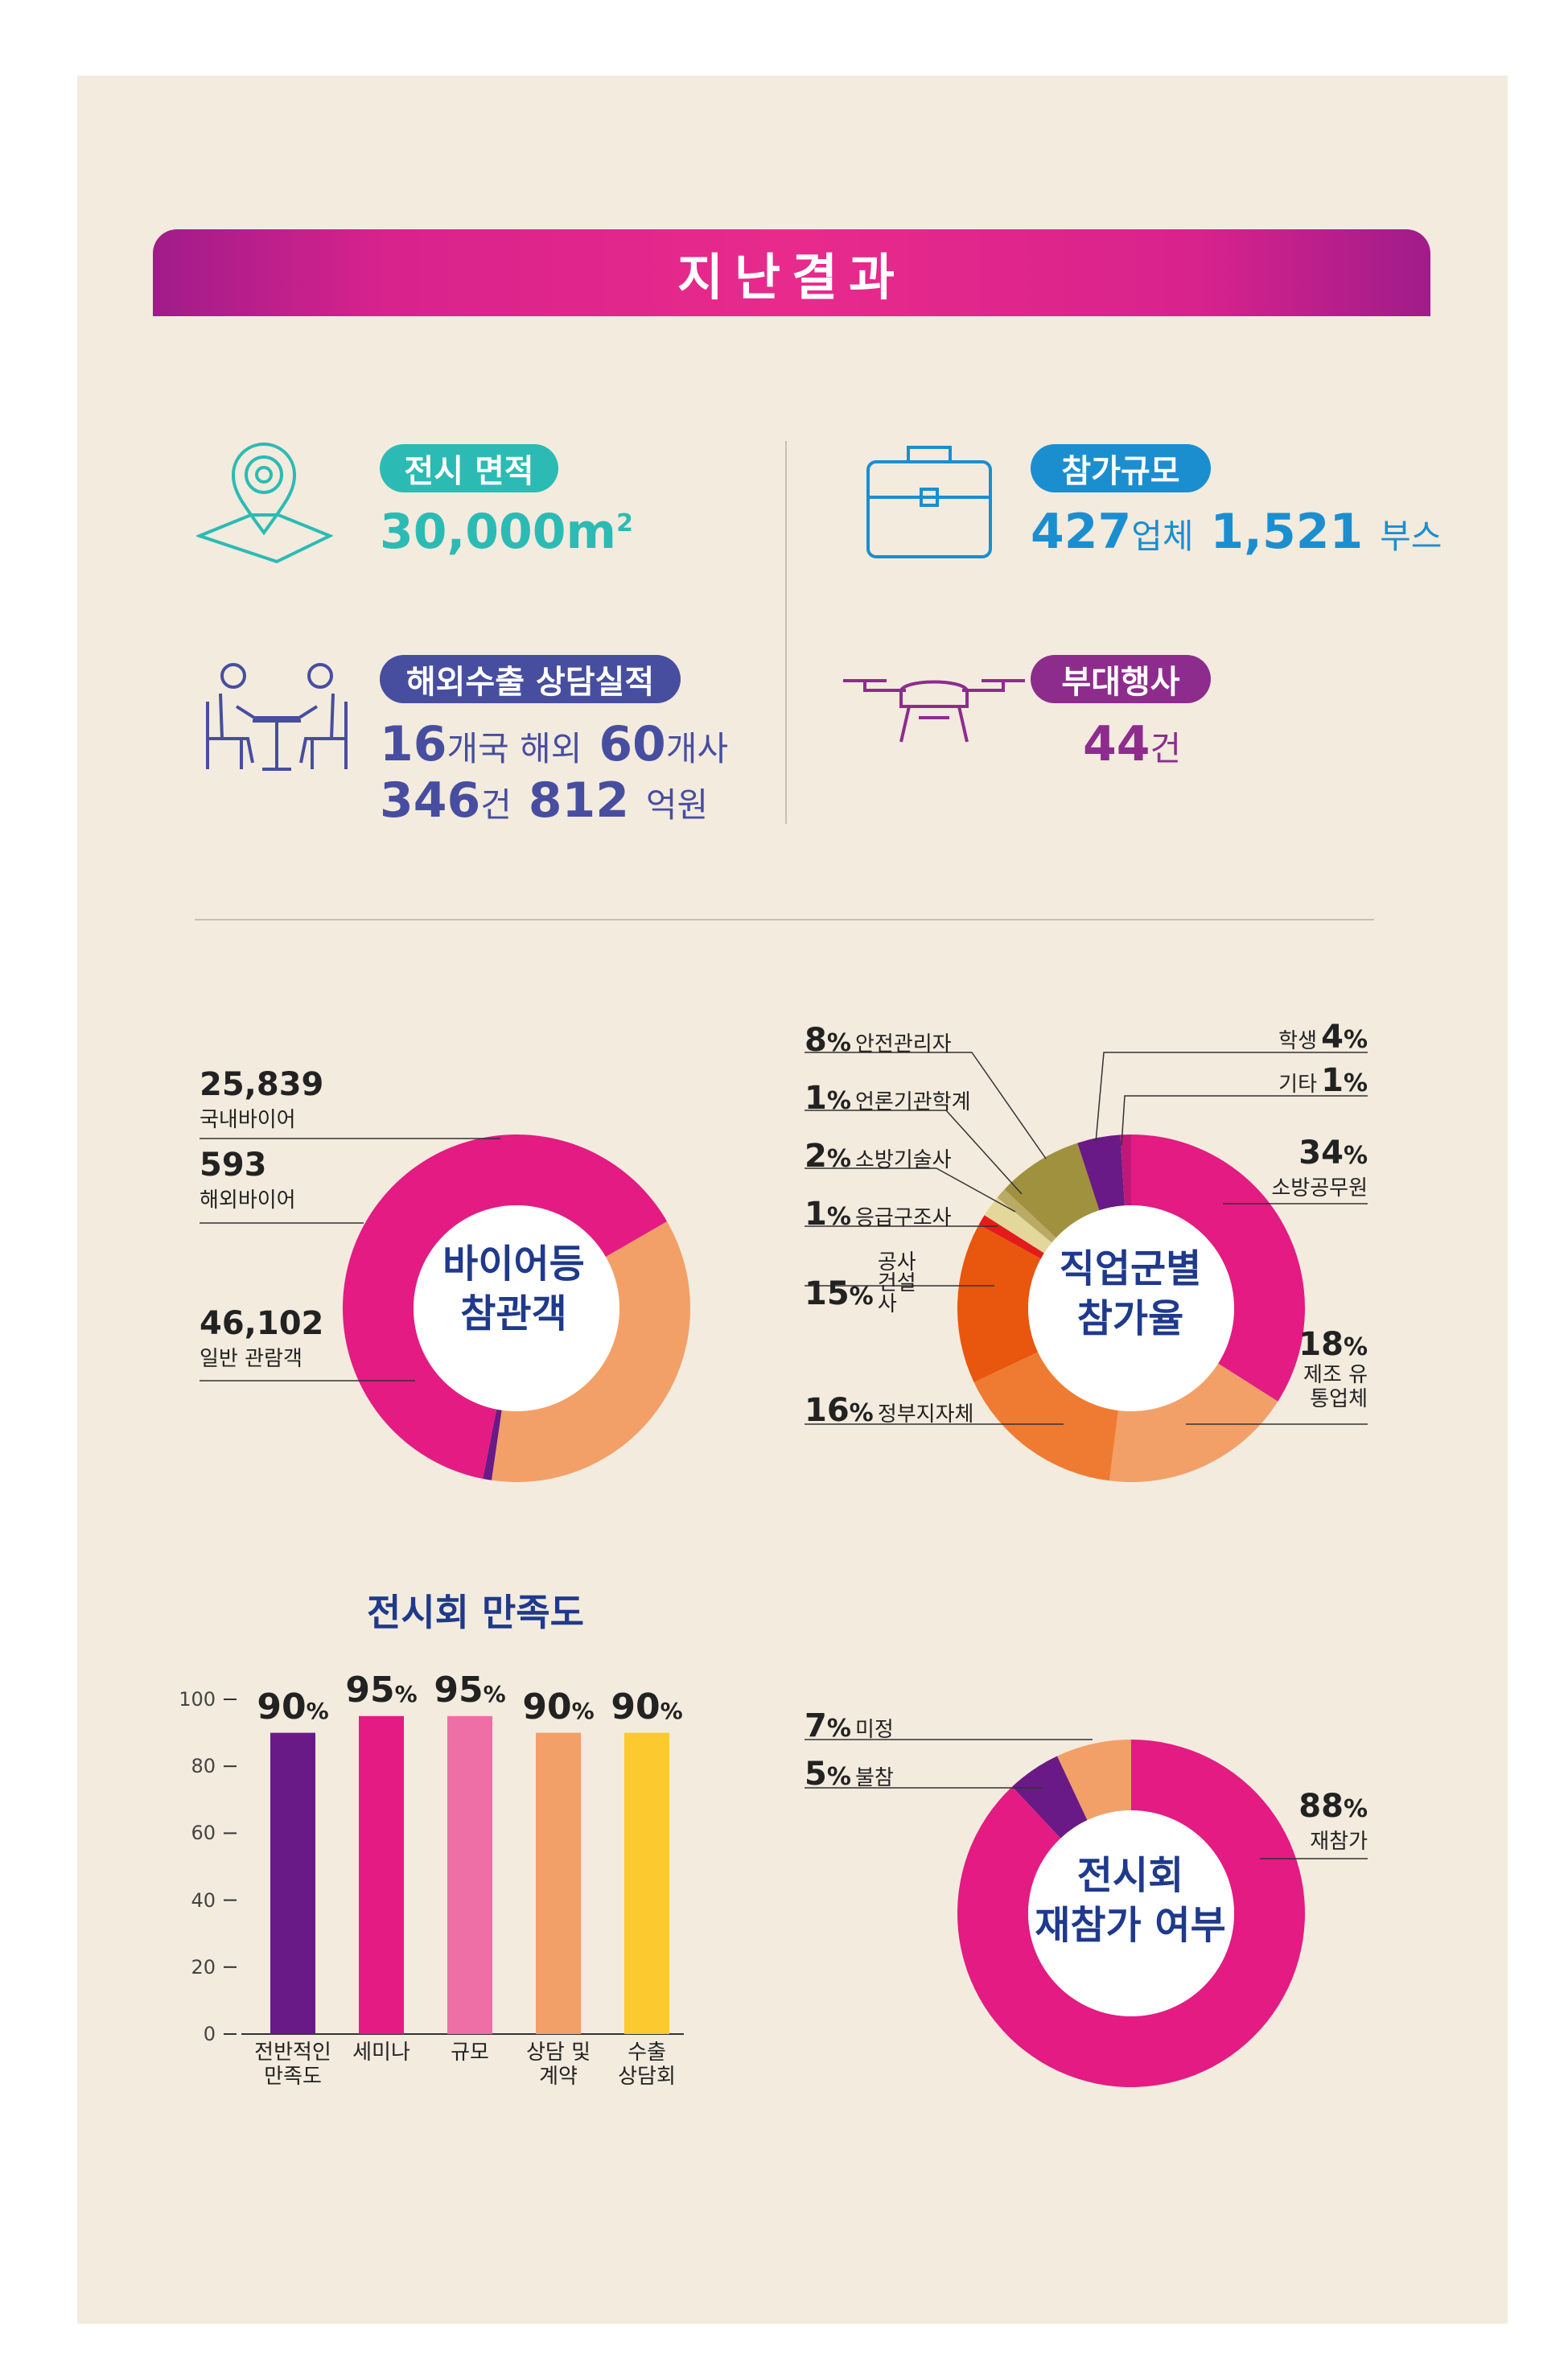 The image size is (1568, 2376). I want to click on events-value: 44건, so click(1132, 744).